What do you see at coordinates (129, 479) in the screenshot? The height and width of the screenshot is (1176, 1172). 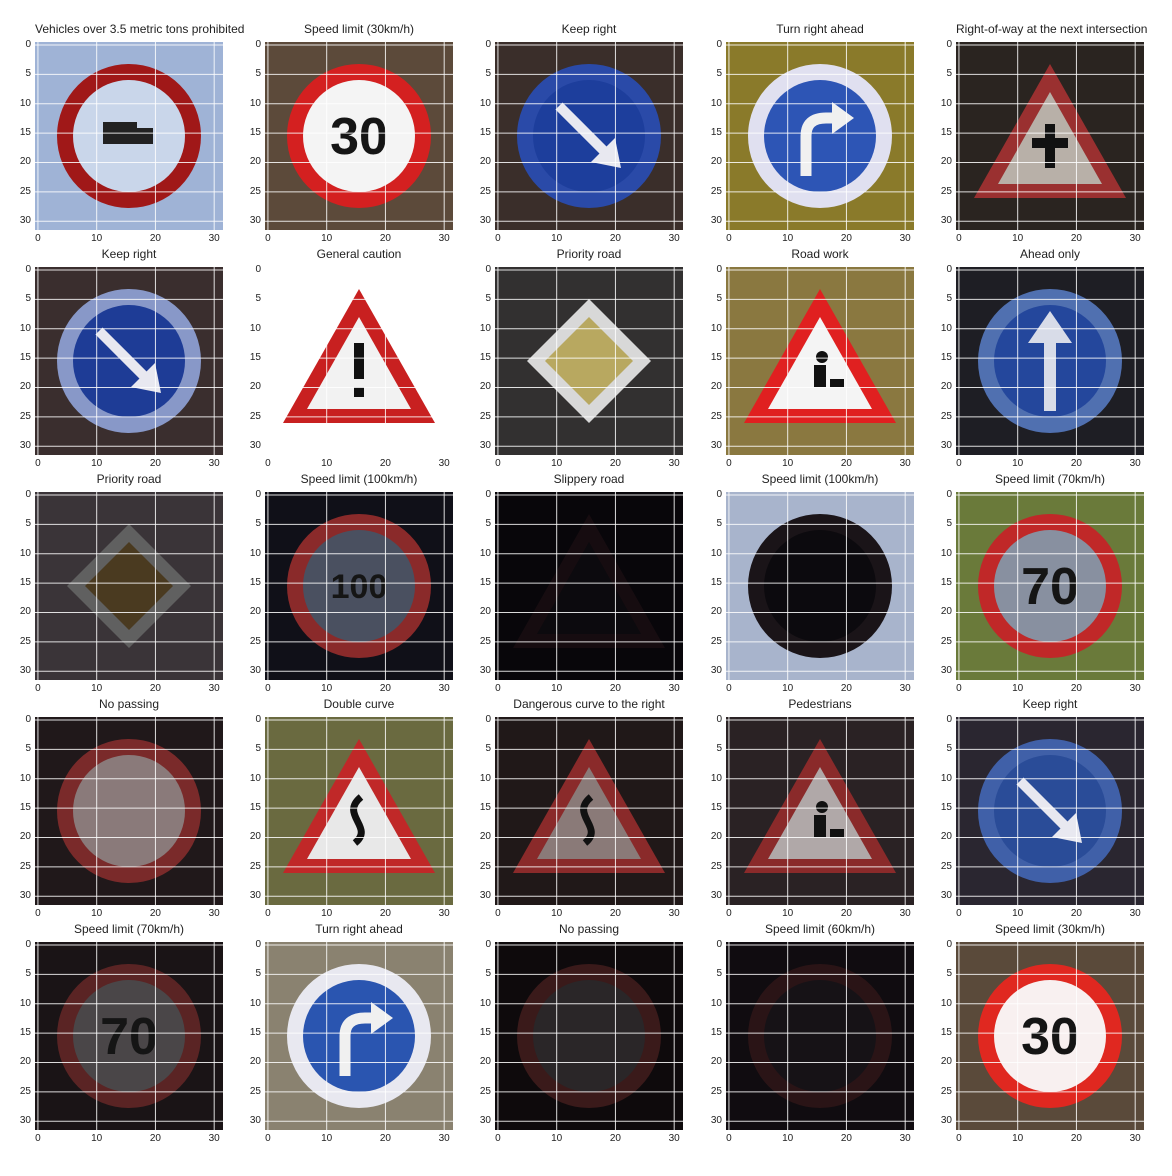 I see `panel-title: Priority road` at bounding box center [129, 479].